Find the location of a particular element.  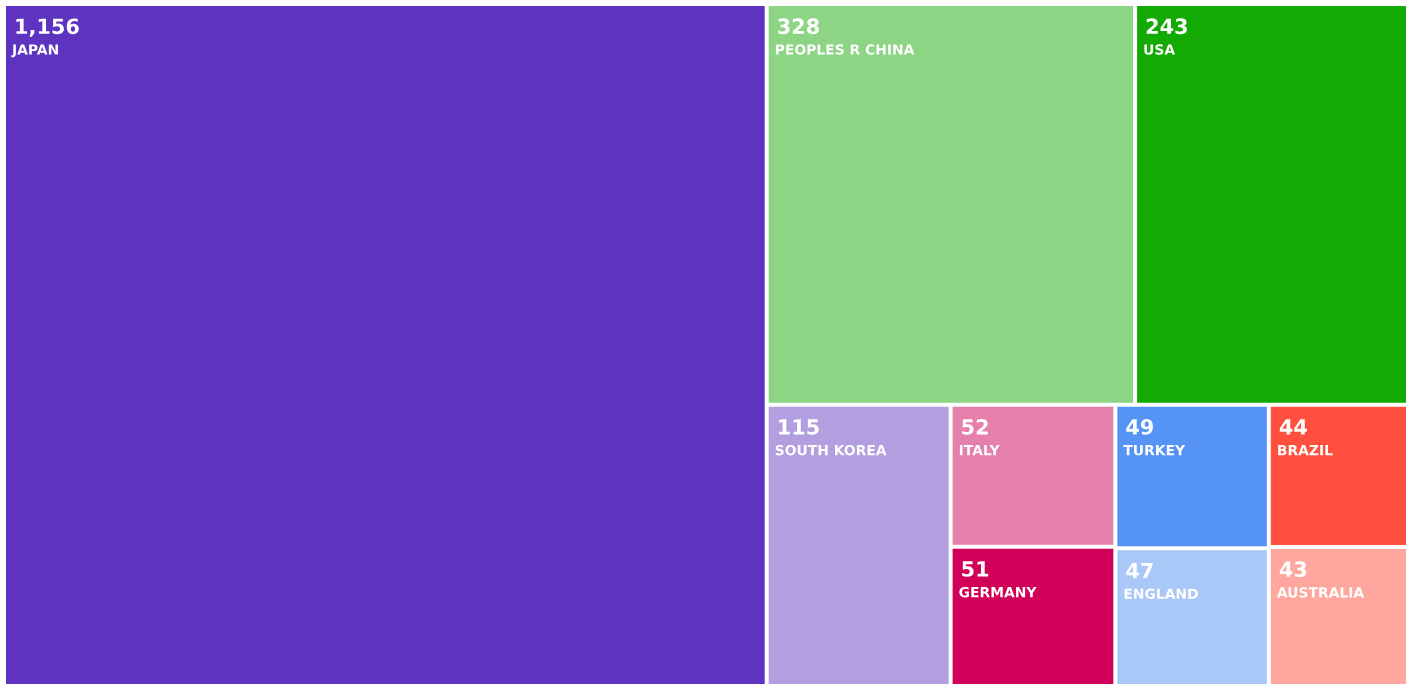

data-label: 44 is located at coordinates (1293, 427).